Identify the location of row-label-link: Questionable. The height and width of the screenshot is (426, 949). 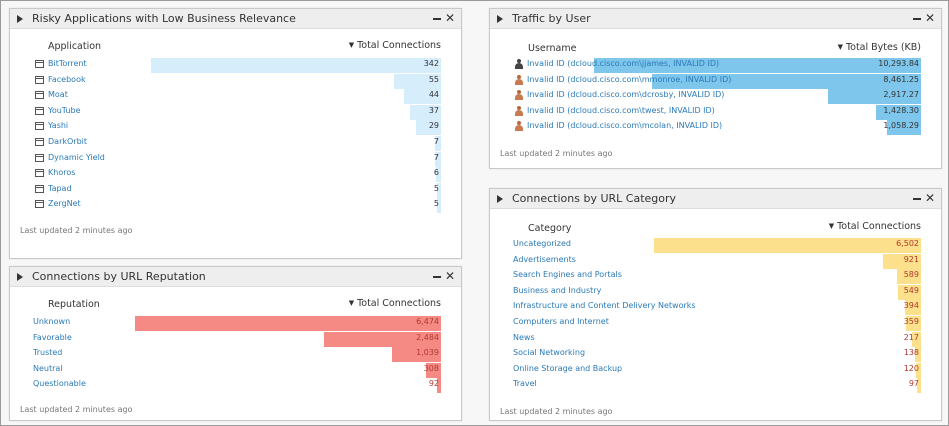
(59, 384).